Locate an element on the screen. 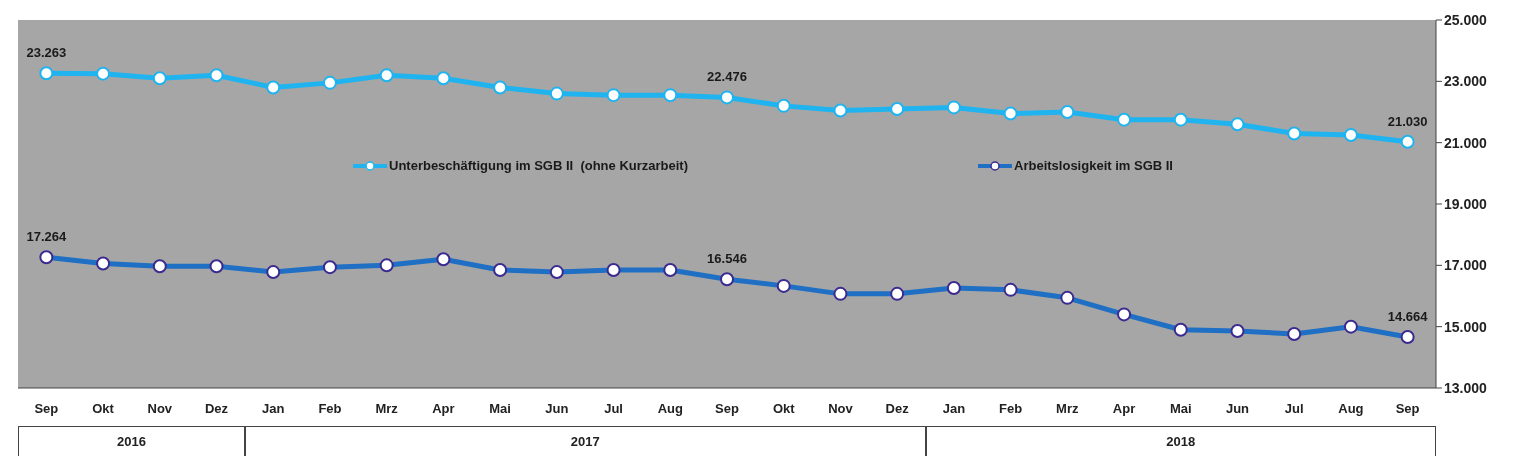 This screenshot has width=1534, height=462. text: 2018 is located at coordinates (1180, 441).